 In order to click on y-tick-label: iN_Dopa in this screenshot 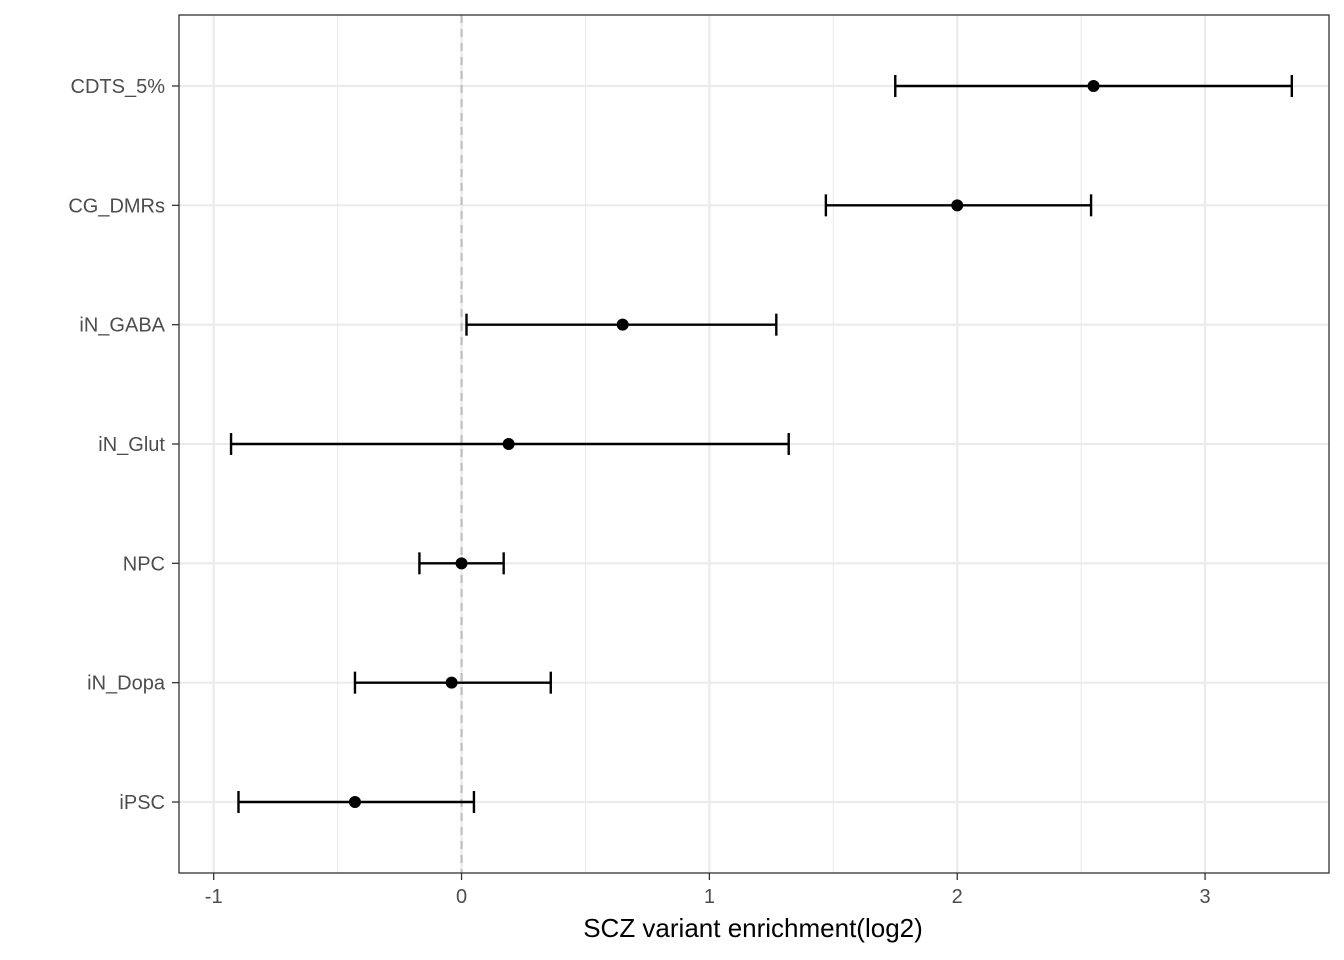, I will do `click(126, 684)`.